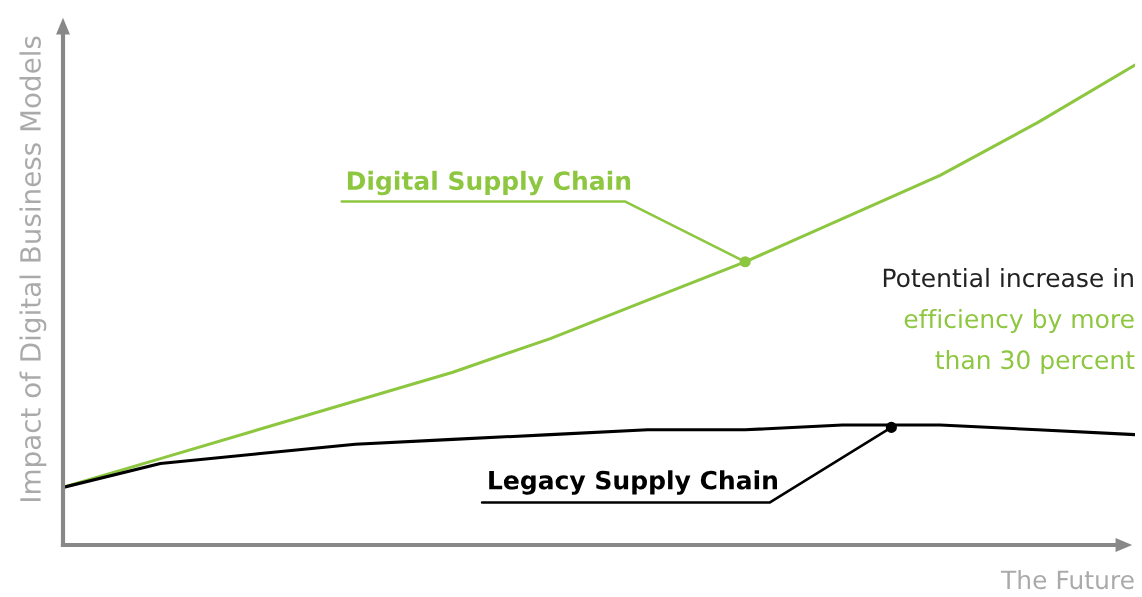 This screenshot has height=597, width=1142. Describe the element at coordinates (1035, 362) in the screenshot. I see `annotation: than 30 percent` at that location.